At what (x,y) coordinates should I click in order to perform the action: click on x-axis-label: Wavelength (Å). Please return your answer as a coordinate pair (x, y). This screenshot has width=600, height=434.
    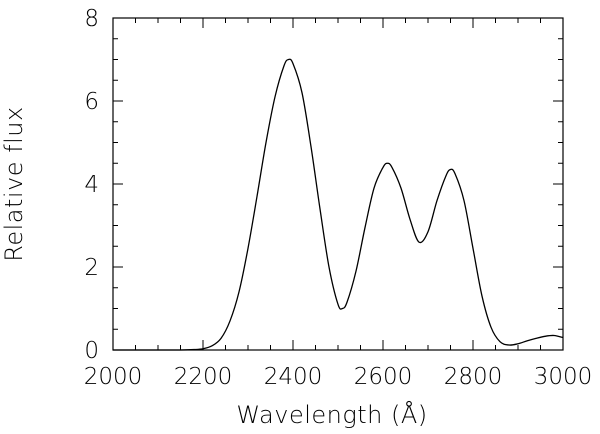
    Looking at the image, I should click on (331, 414).